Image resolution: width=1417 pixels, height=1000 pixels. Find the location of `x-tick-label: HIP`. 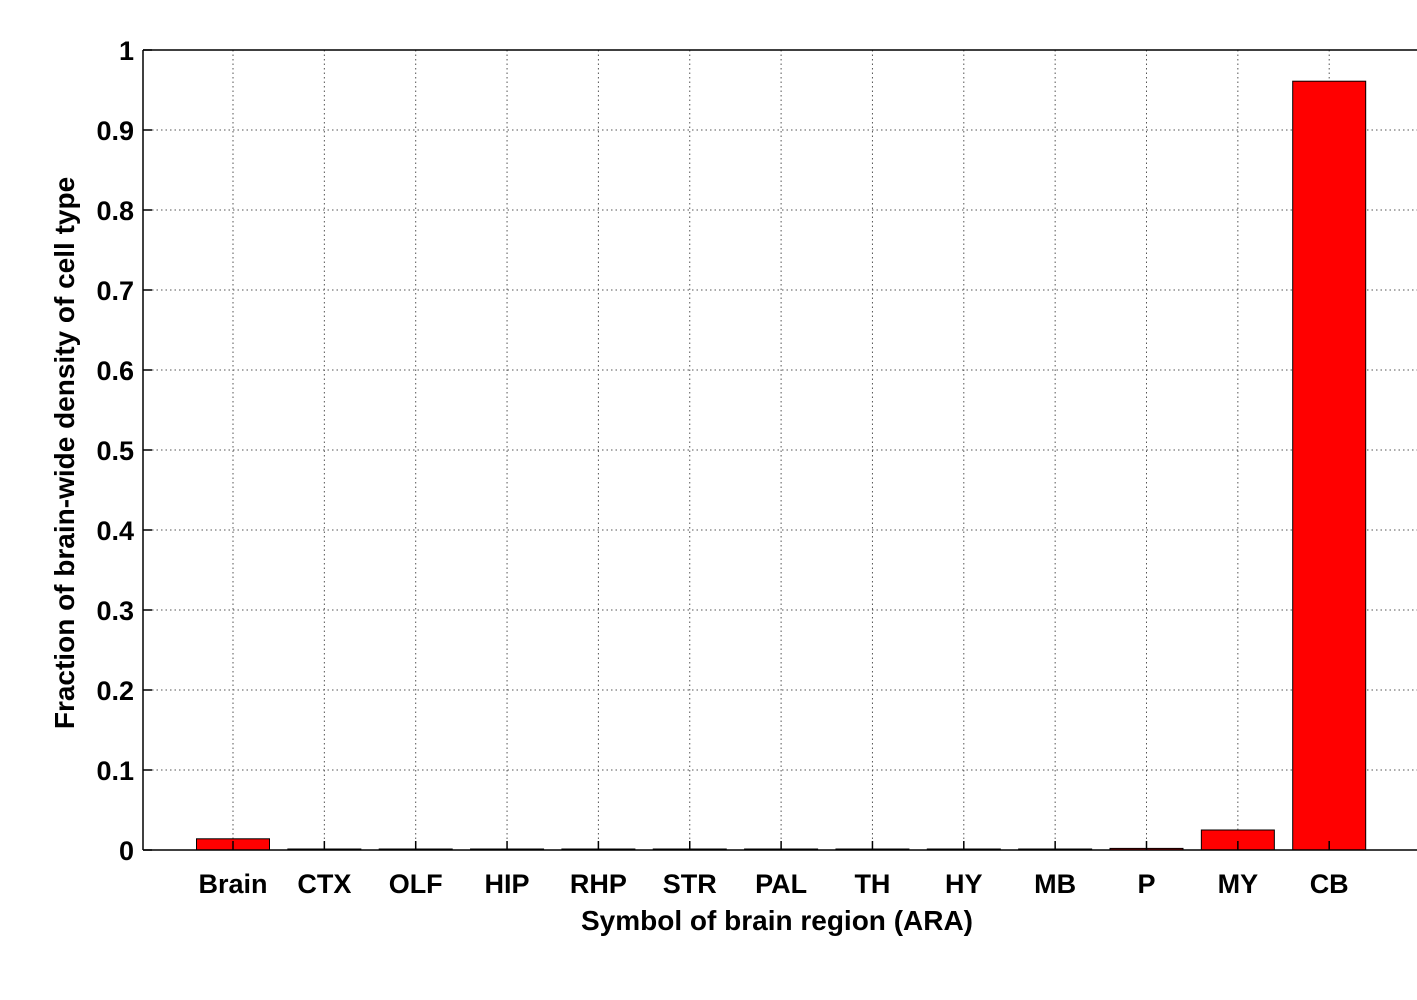

x-tick-label: HIP is located at coordinates (507, 884).